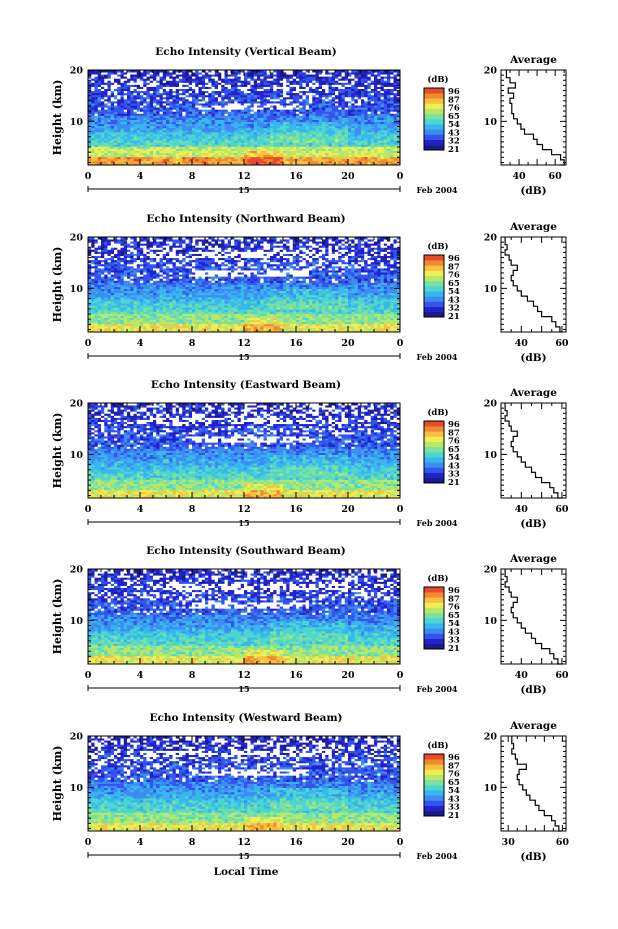 This screenshot has width=618, height=929. What do you see at coordinates (437, 79) in the screenshot?
I see `colorbar-unit: (dB)` at bounding box center [437, 79].